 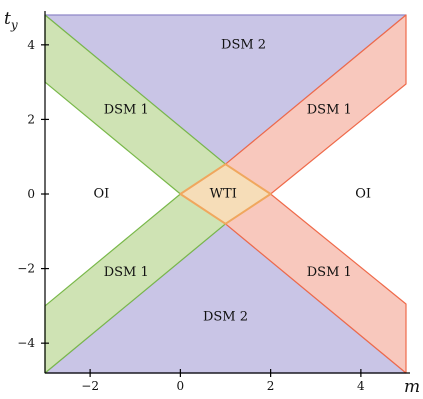 What do you see at coordinates (363, 194) in the screenshot?
I see `label-oi-right: OI` at bounding box center [363, 194].